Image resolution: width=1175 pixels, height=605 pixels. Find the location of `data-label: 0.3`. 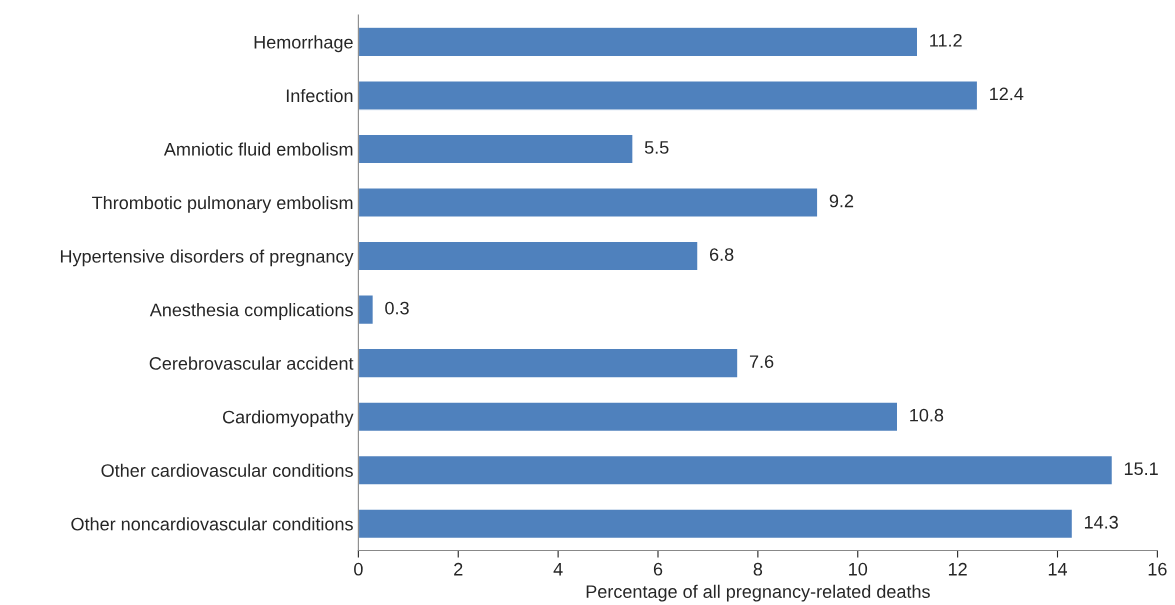

data-label: 0.3 is located at coordinates (397, 308).